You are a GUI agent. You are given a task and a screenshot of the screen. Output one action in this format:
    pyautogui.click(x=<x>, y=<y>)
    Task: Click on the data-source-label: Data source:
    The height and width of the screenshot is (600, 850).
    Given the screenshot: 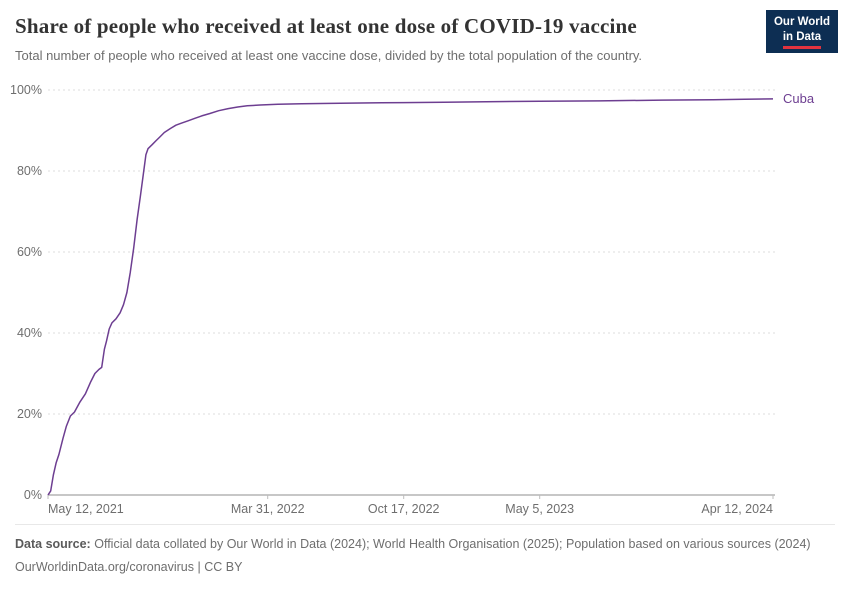 What is the action you would take?
    pyautogui.click(x=53, y=544)
    